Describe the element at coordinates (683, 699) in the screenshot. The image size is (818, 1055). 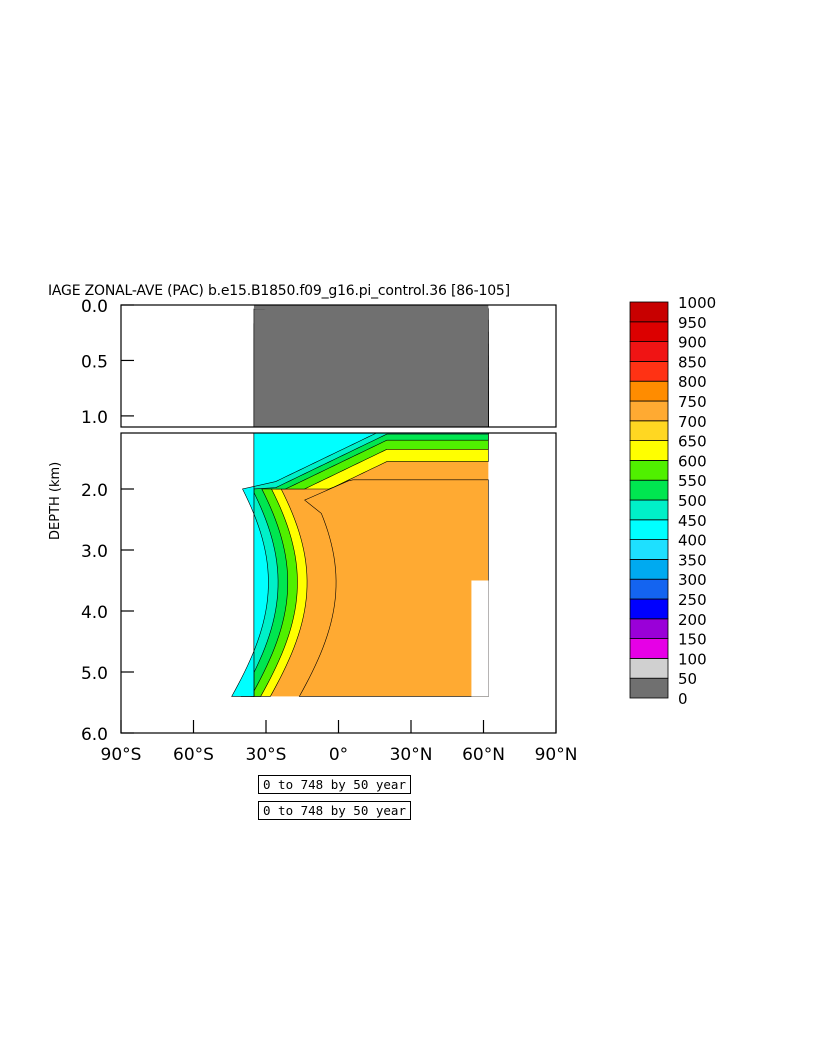
I see `colorbar-label-0: 0` at that location.